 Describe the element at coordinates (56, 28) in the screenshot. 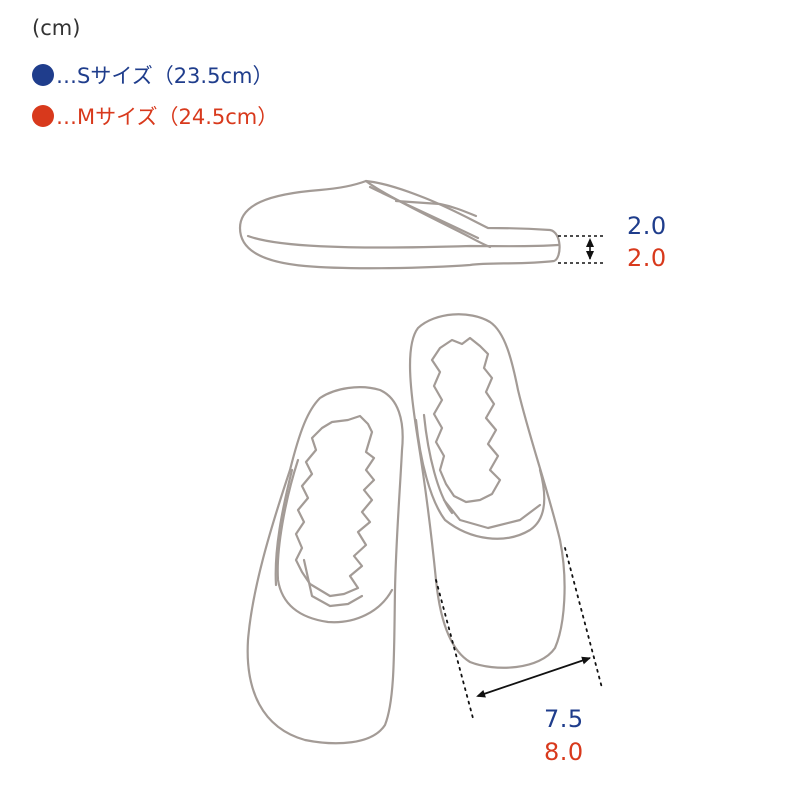

I see `unit-label: (cm)` at that location.